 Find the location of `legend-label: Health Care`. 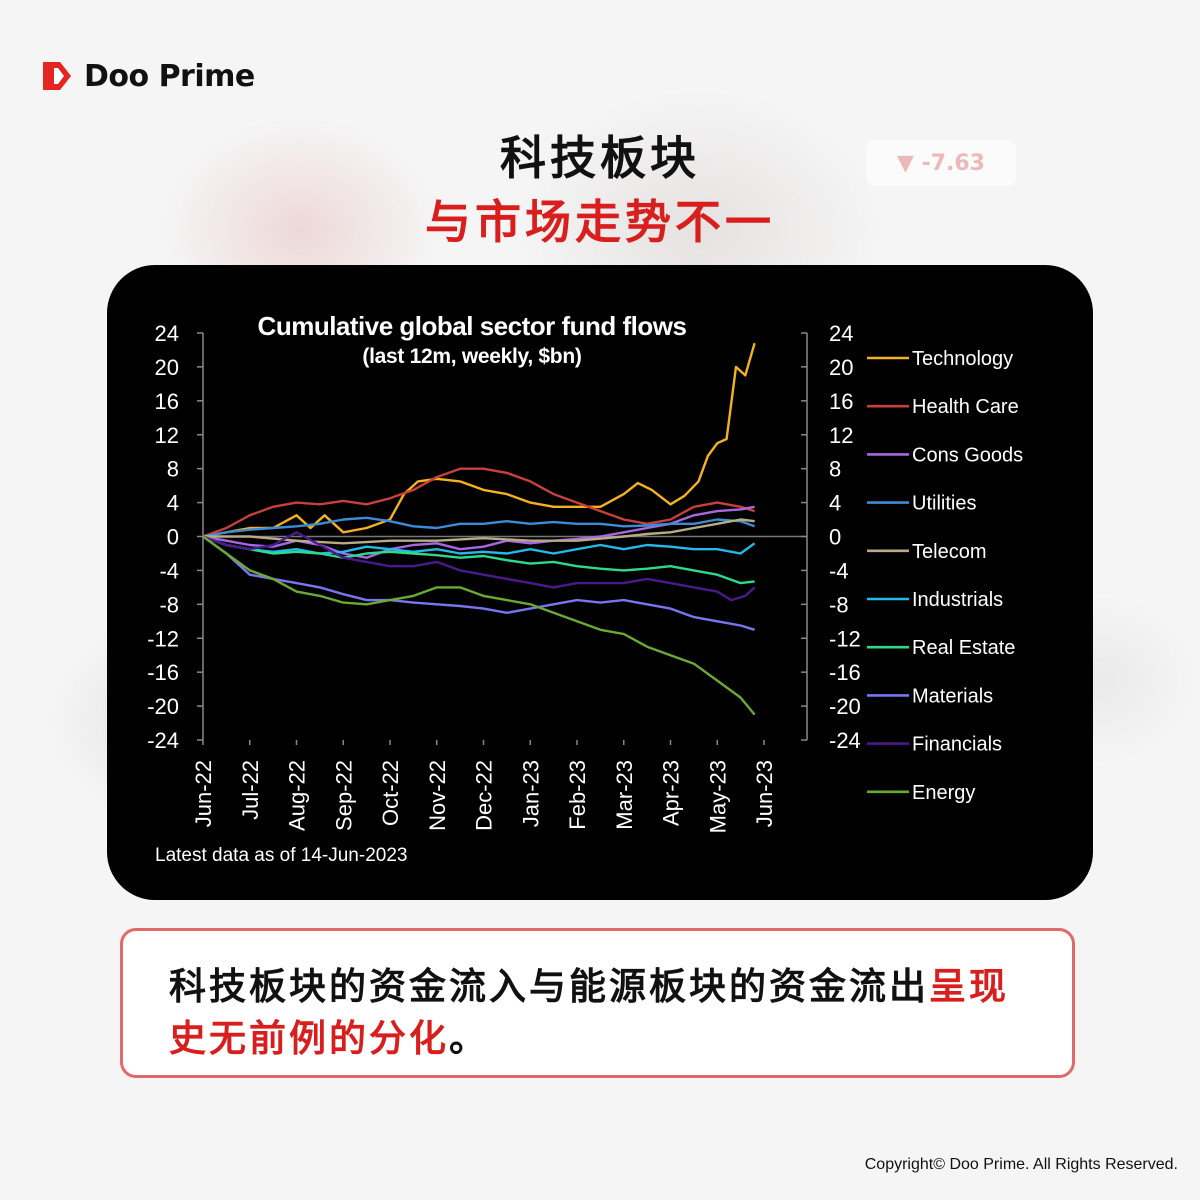

legend-label: Health Care is located at coordinates (965, 407).